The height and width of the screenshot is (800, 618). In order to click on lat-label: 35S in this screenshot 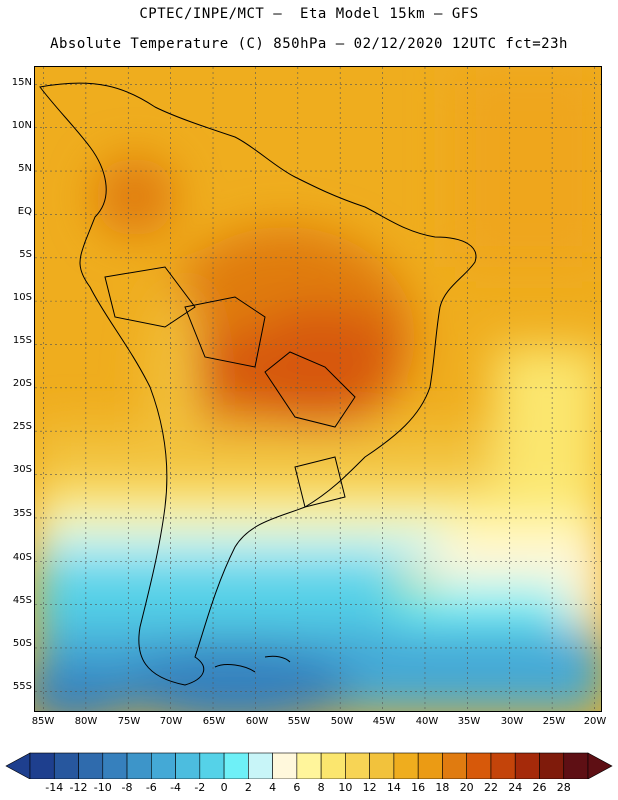, I will do `click(22, 513)`.